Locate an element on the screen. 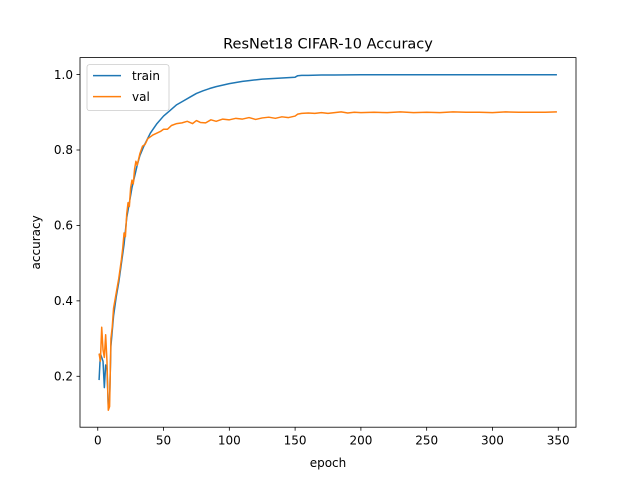 The height and width of the screenshot is (480, 640). legend: train val is located at coordinates (128, 87).